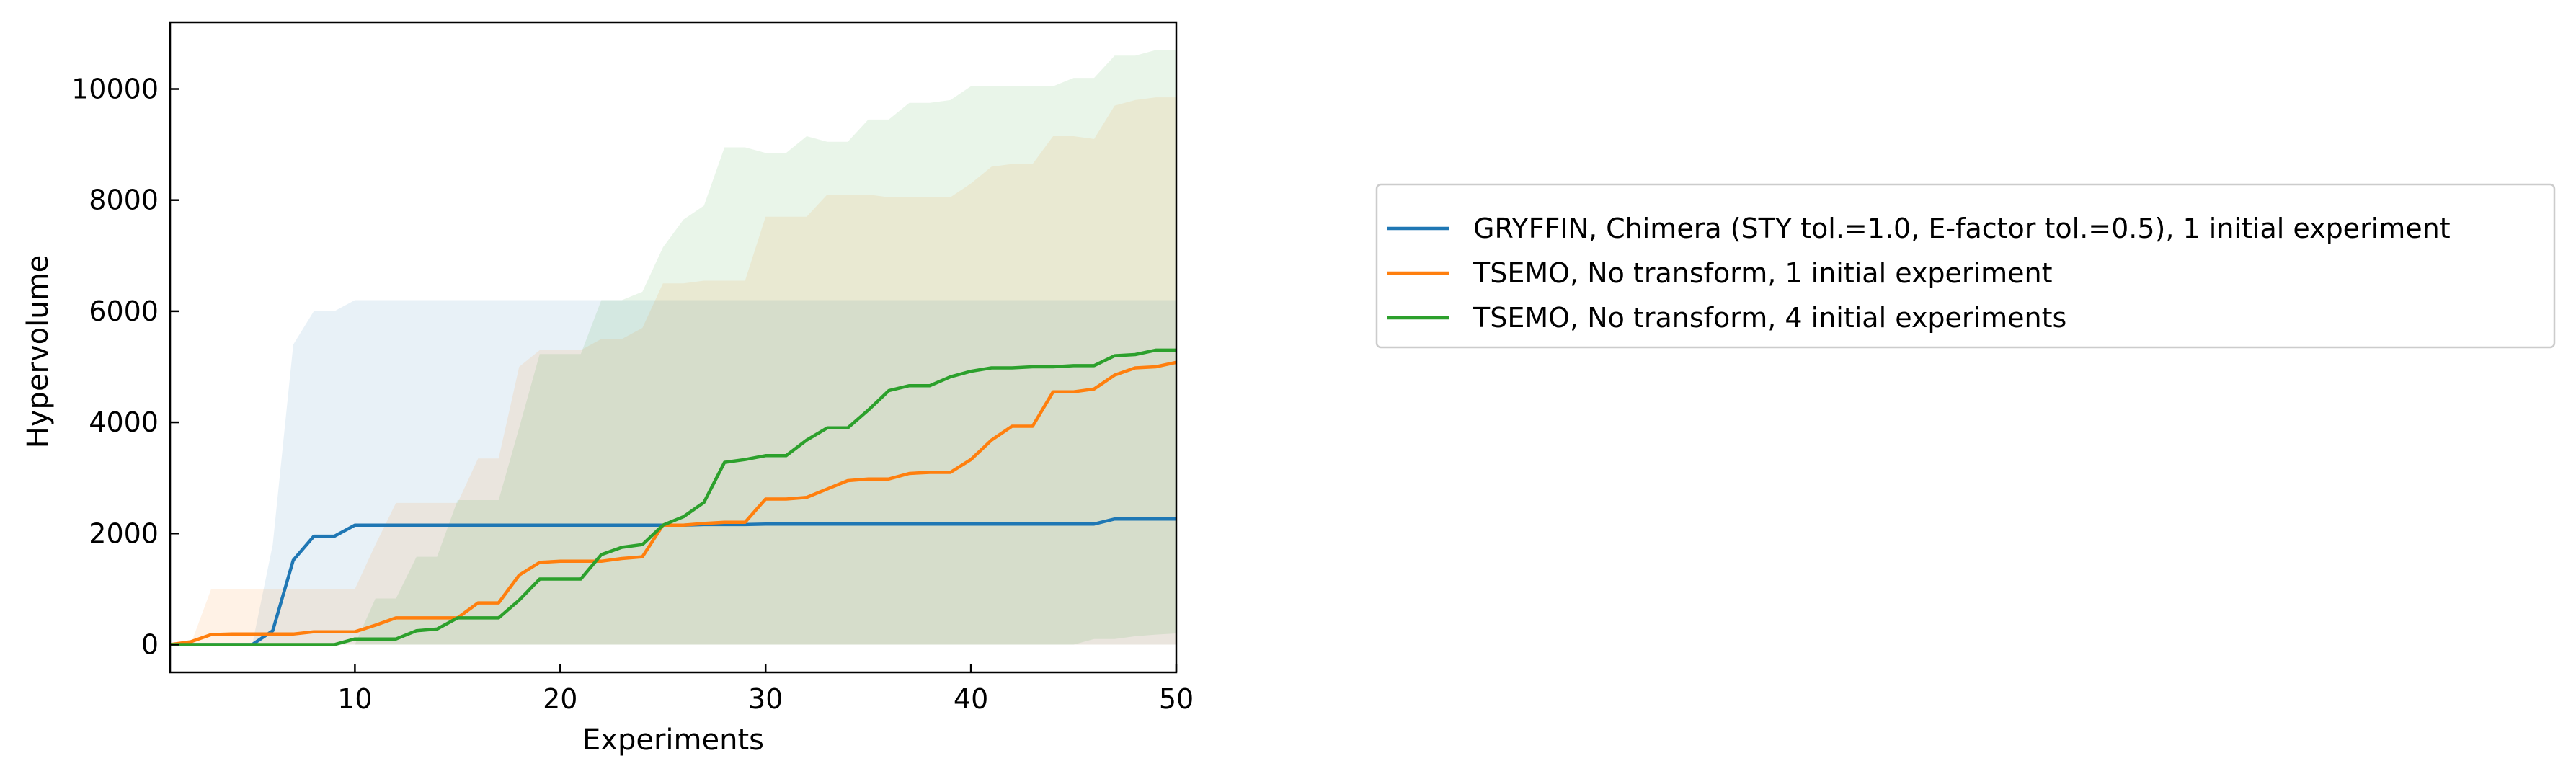 Image resolution: width=2576 pixels, height=779 pixels. Describe the element at coordinates (115, 89) in the screenshot. I see `y-tick-label: 10000` at that location.